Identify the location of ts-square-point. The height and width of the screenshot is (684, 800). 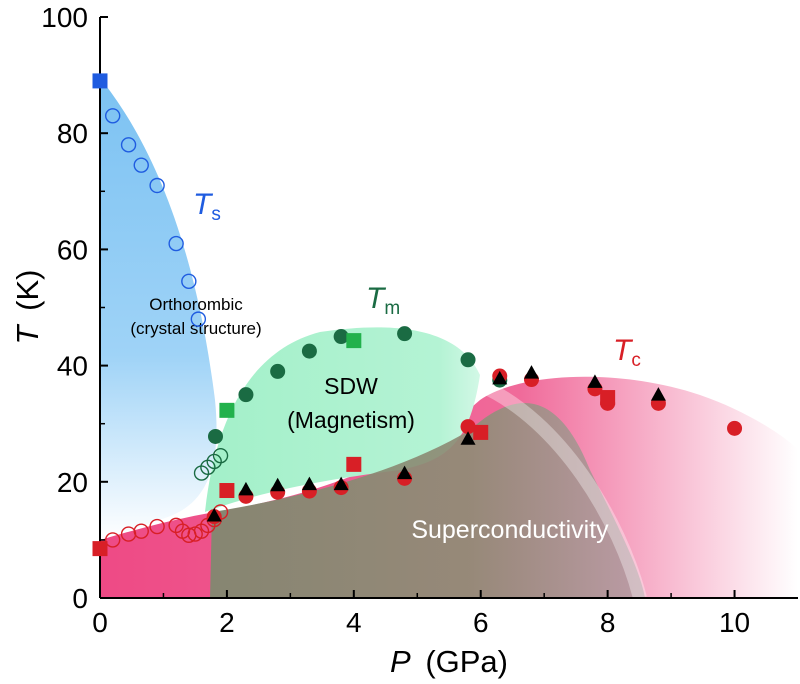
(100, 81).